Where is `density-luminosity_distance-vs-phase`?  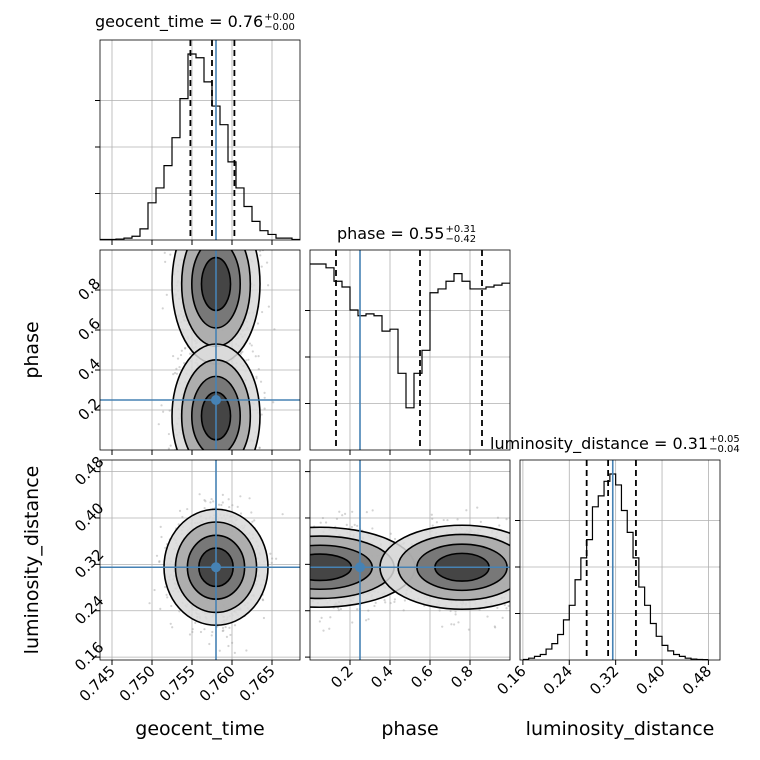 density-luminosity_distance-vs-phase is located at coordinates (410, 560).